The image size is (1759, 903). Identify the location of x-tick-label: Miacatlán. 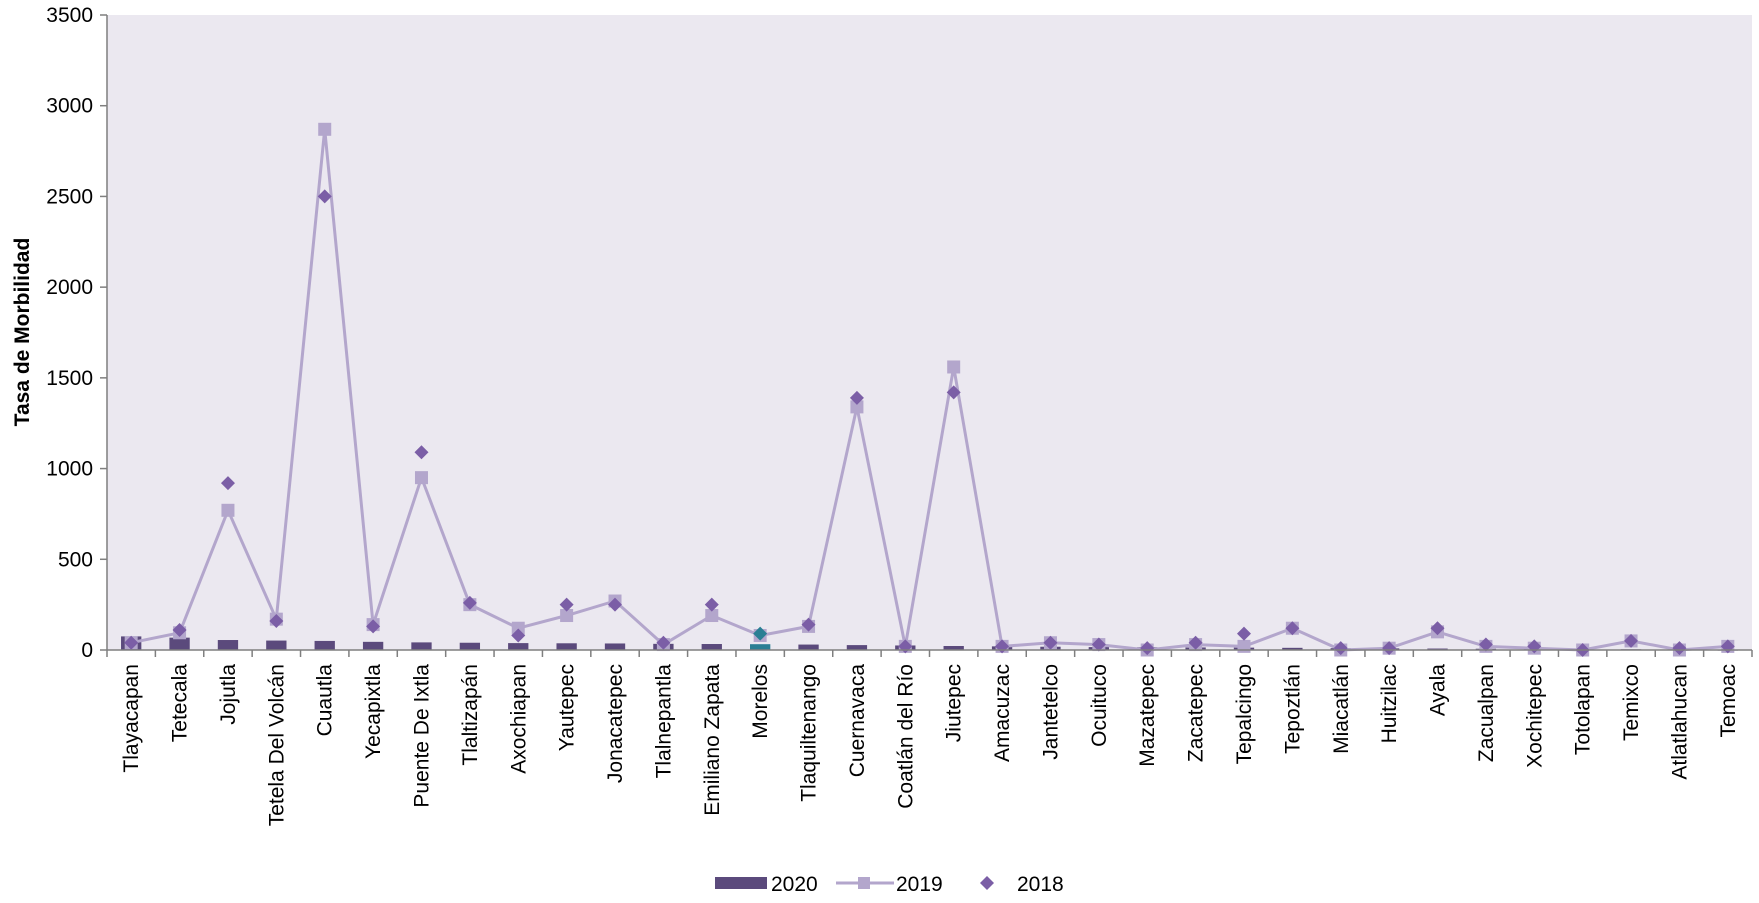
(1341, 709).